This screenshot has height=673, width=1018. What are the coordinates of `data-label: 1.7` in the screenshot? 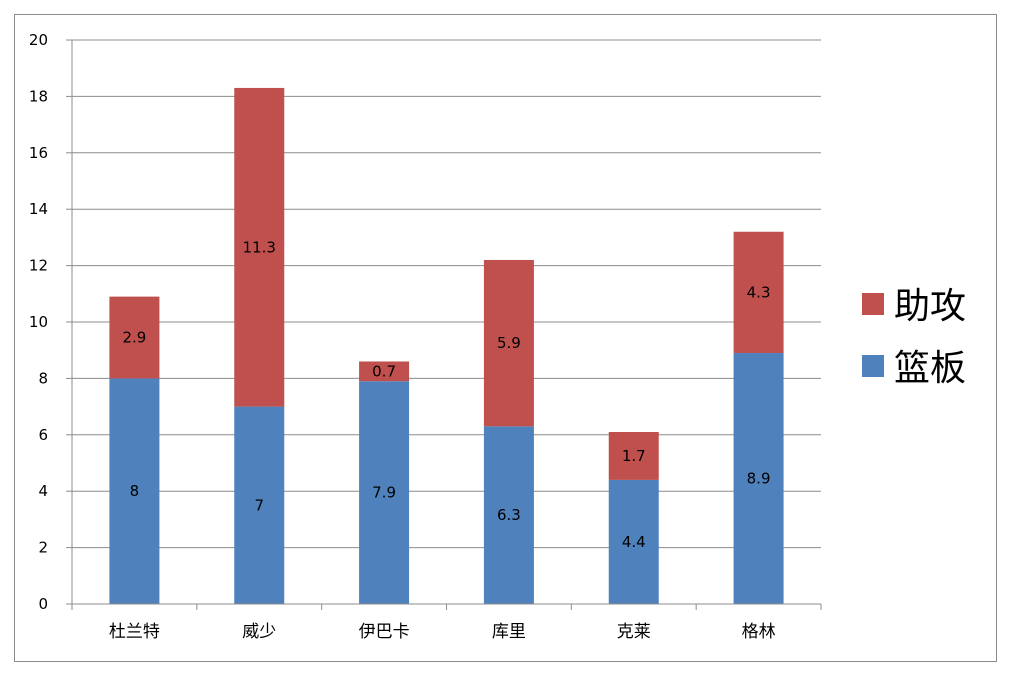 It's located at (634, 456).